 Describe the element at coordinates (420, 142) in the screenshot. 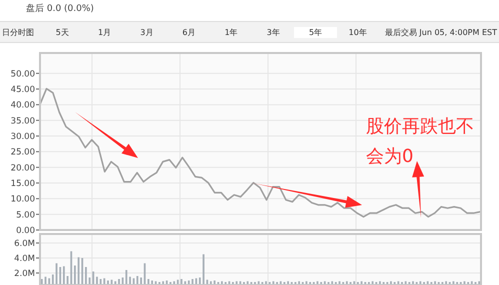

I see `annotation: 股价再跌也不会为0` at that location.